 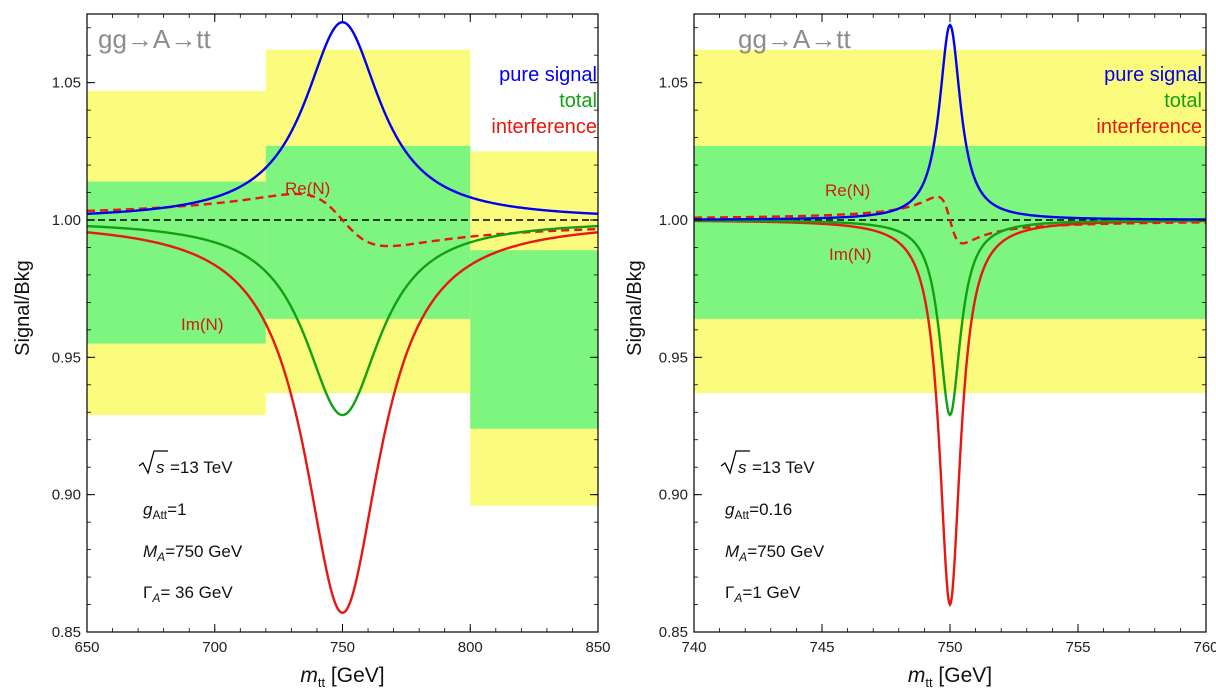 I want to click on param-coupling: gAtt=0.16, so click(x=758, y=511).